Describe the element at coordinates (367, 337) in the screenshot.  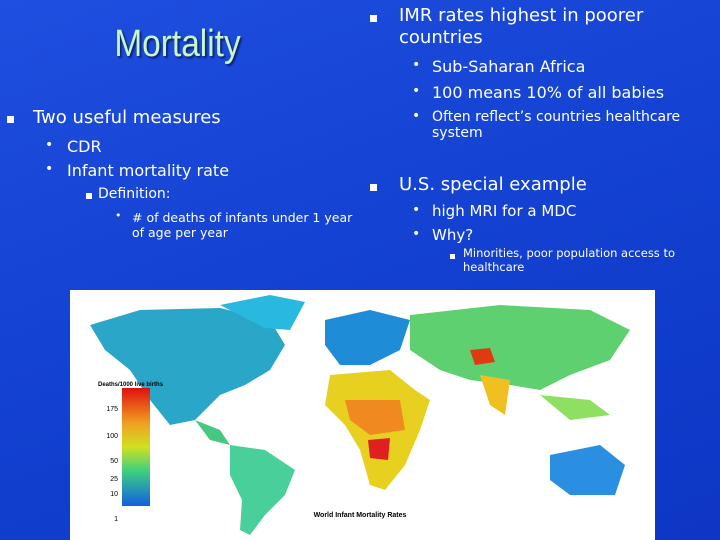
I see `europe` at that location.